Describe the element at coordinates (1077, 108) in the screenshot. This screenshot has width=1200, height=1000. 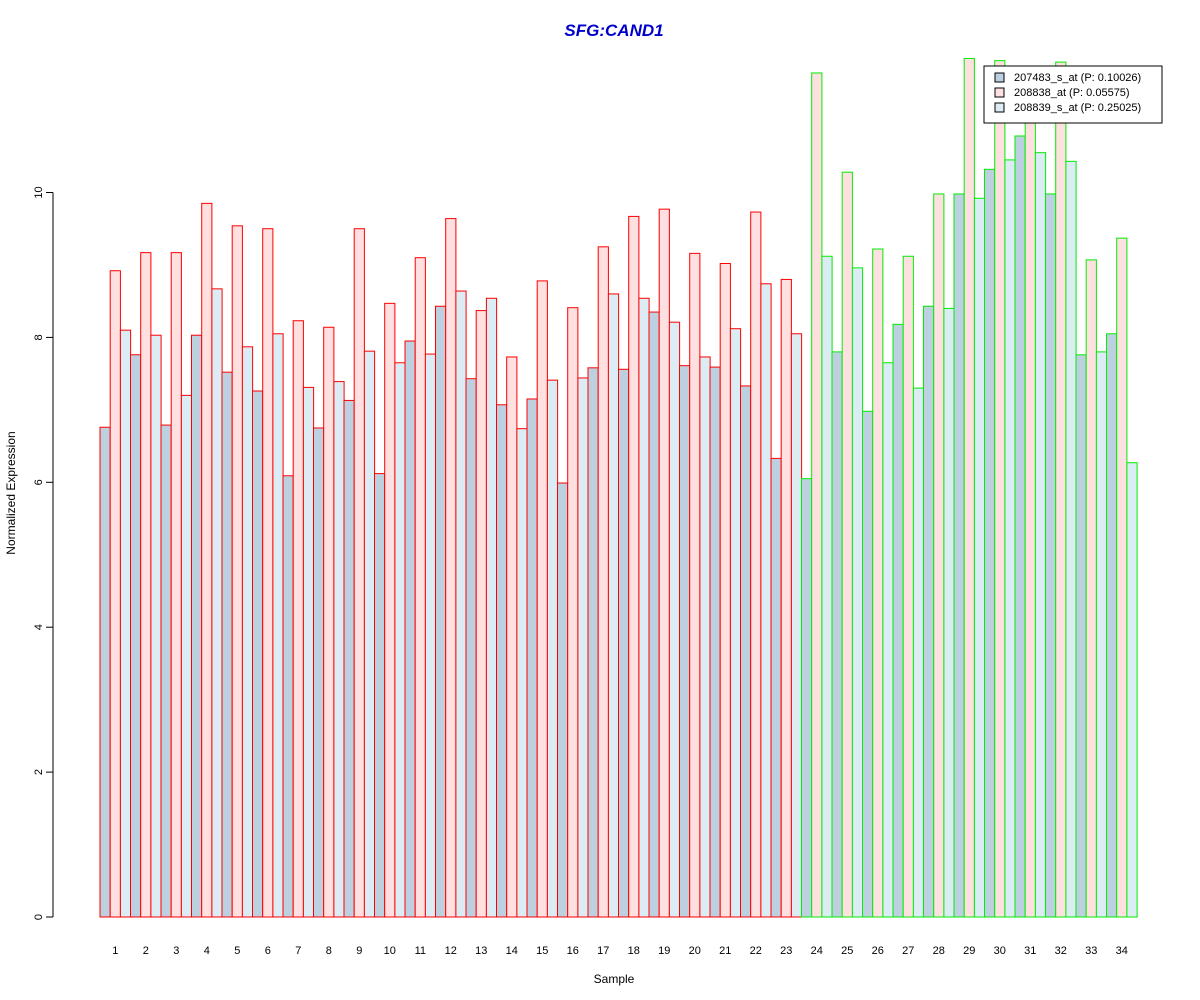
I see `legend-label: 208839_s_at (P: 0.25025)` at that location.